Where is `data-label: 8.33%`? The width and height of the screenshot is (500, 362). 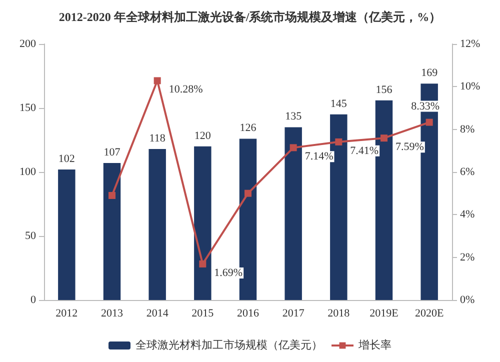 data-label: 8.33% is located at coordinates (425, 106).